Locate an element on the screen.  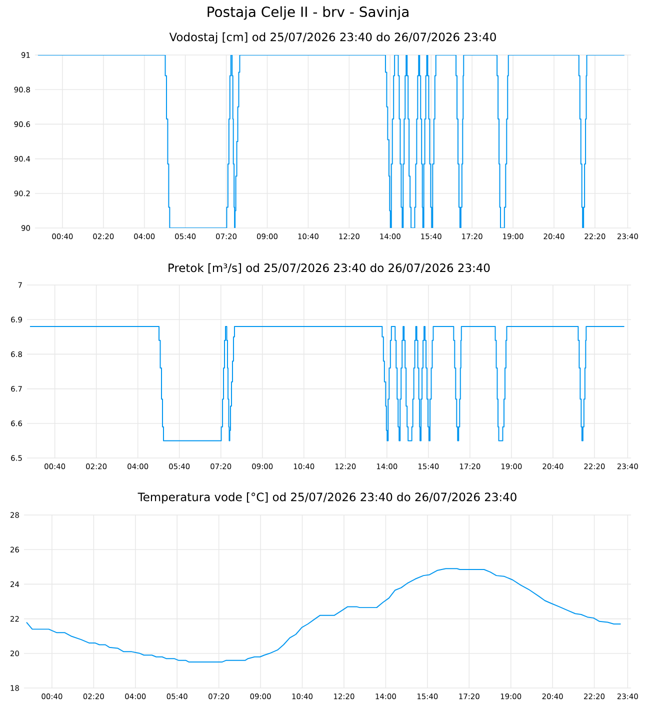
chart-subtitle: Vodostaj [cm] od 25/07/2026 23:40 do 26/07/2026 23:40 is located at coordinates (332, 38).